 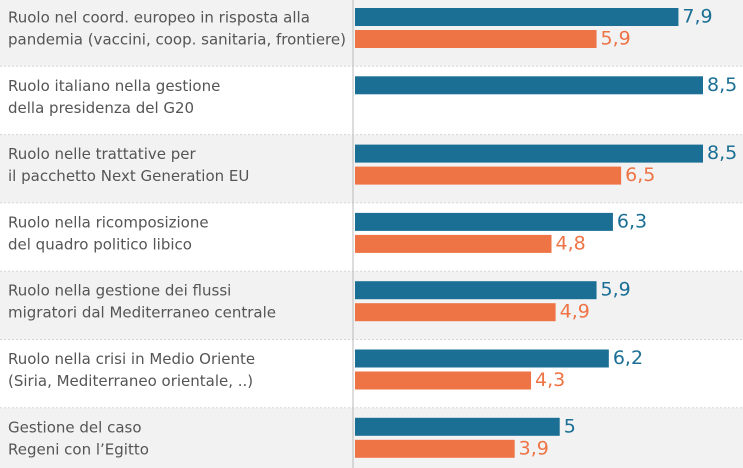 I want to click on category-label: del quadro politico libico, so click(x=100, y=244).